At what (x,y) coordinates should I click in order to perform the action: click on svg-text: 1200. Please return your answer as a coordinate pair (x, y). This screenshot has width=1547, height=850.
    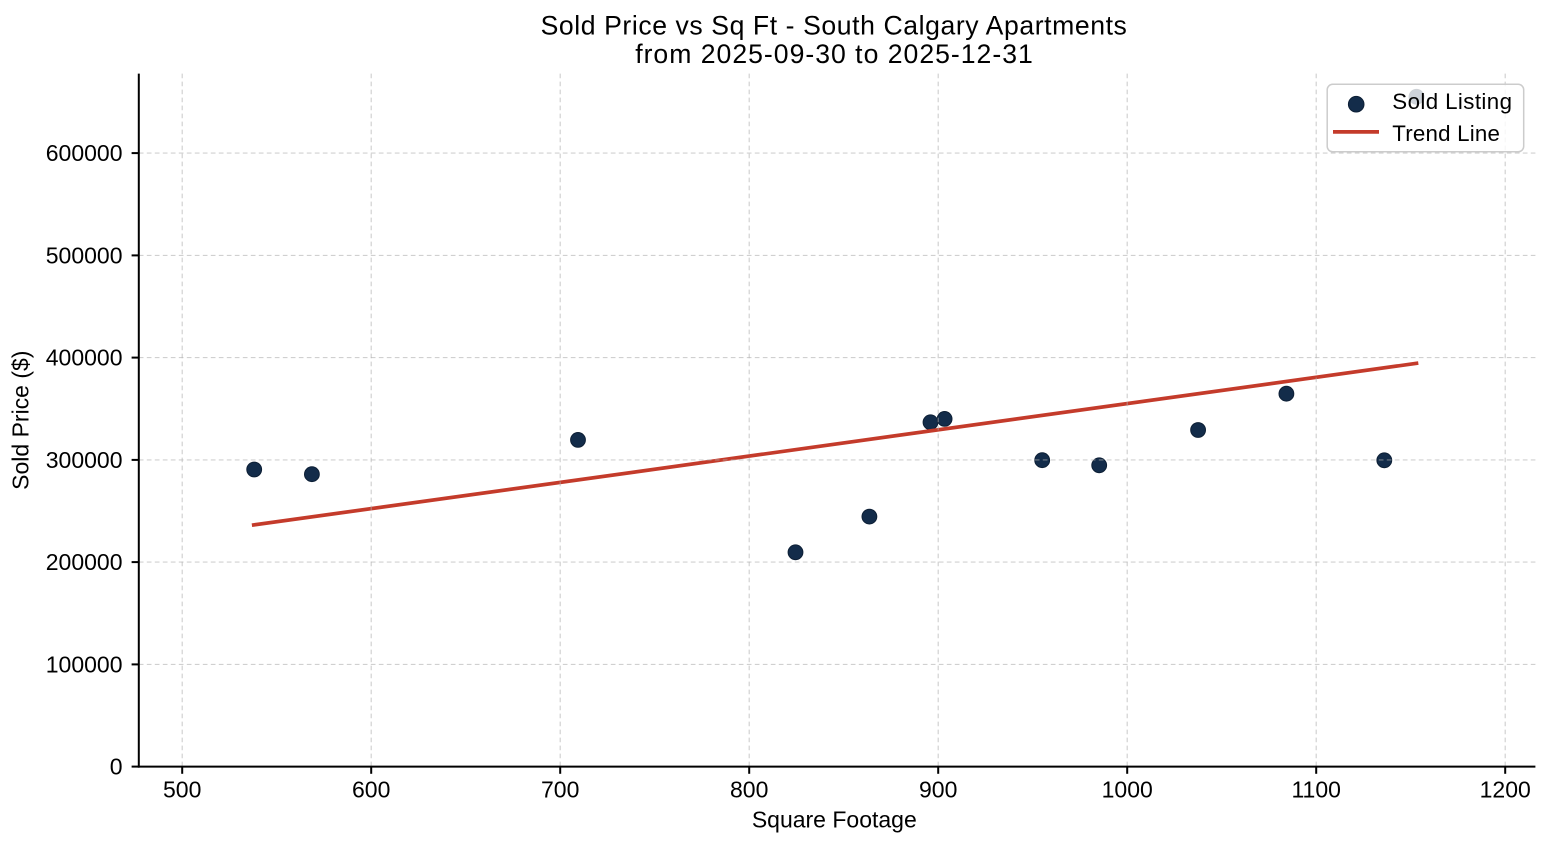
    Looking at the image, I should click on (1505, 790).